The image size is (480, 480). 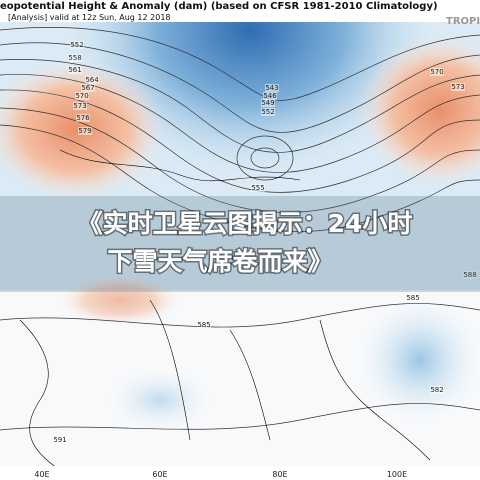 What do you see at coordinates (219, 261) in the screenshot?
I see `caption-line: 下雪天气席卷而来》` at bounding box center [219, 261].